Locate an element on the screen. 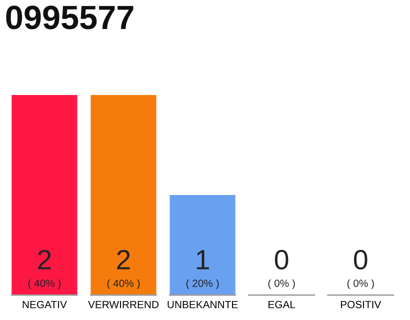  x-tick-label: VERWIRREND is located at coordinates (123, 304).